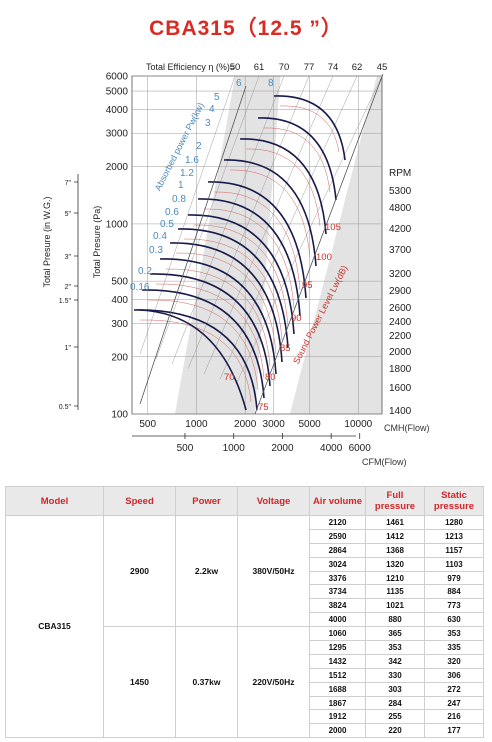 The height and width of the screenshot is (742, 492). What do you see at coordinates (68, 257) in the screenshot?
I see `y-tick-label-inch: 3"` at bounding box center [68, 257].